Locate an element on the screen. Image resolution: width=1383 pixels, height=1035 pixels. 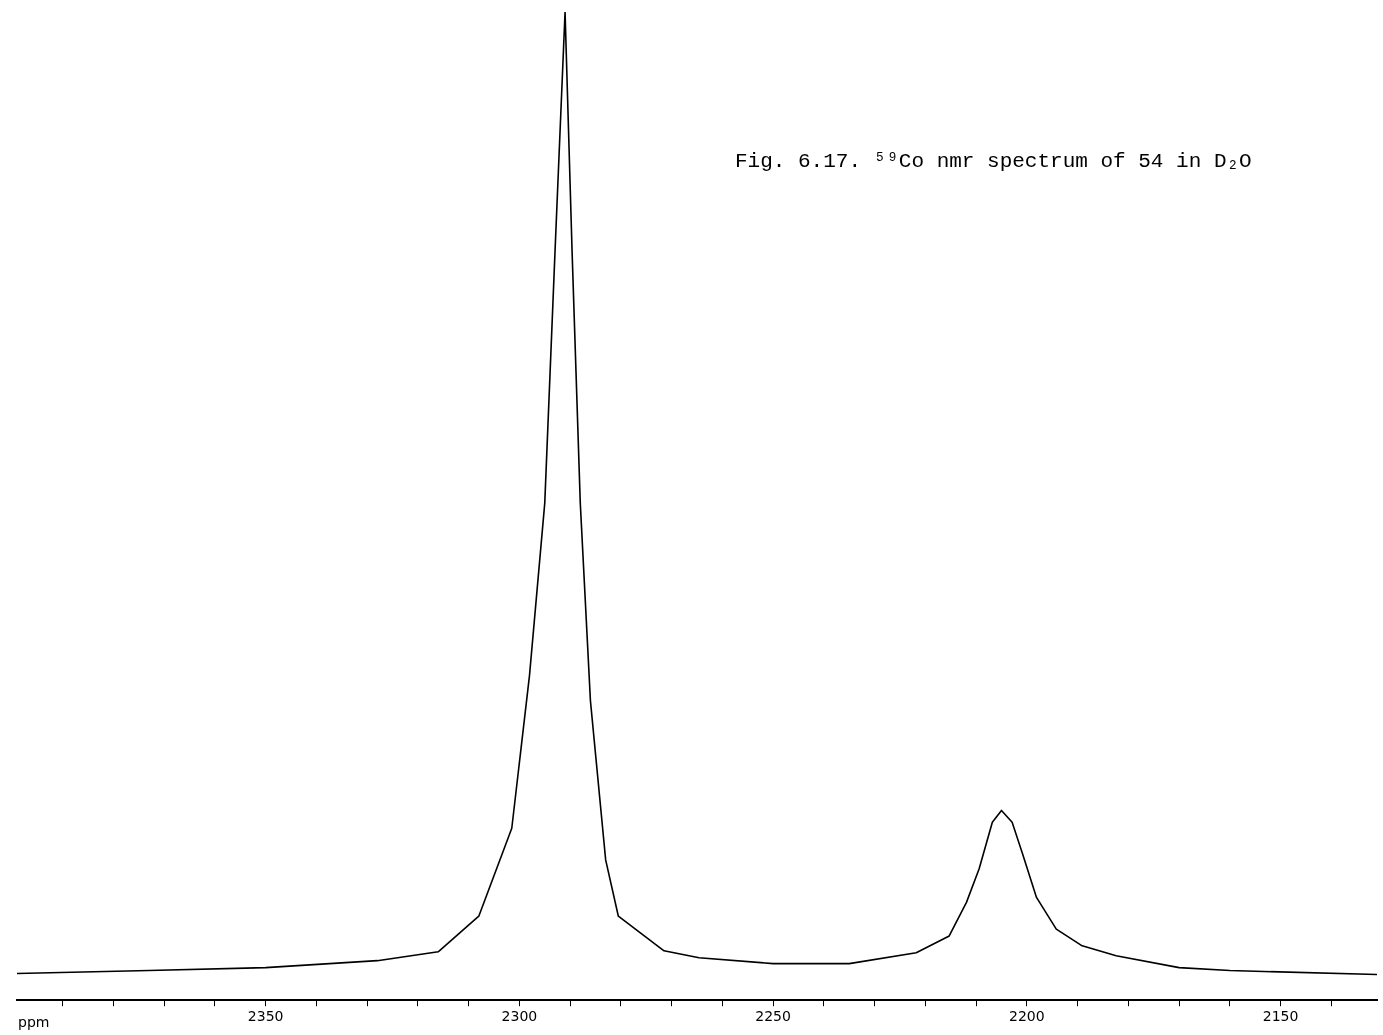
x-tick-label: 2250 is located at coordinates (773, 1016).